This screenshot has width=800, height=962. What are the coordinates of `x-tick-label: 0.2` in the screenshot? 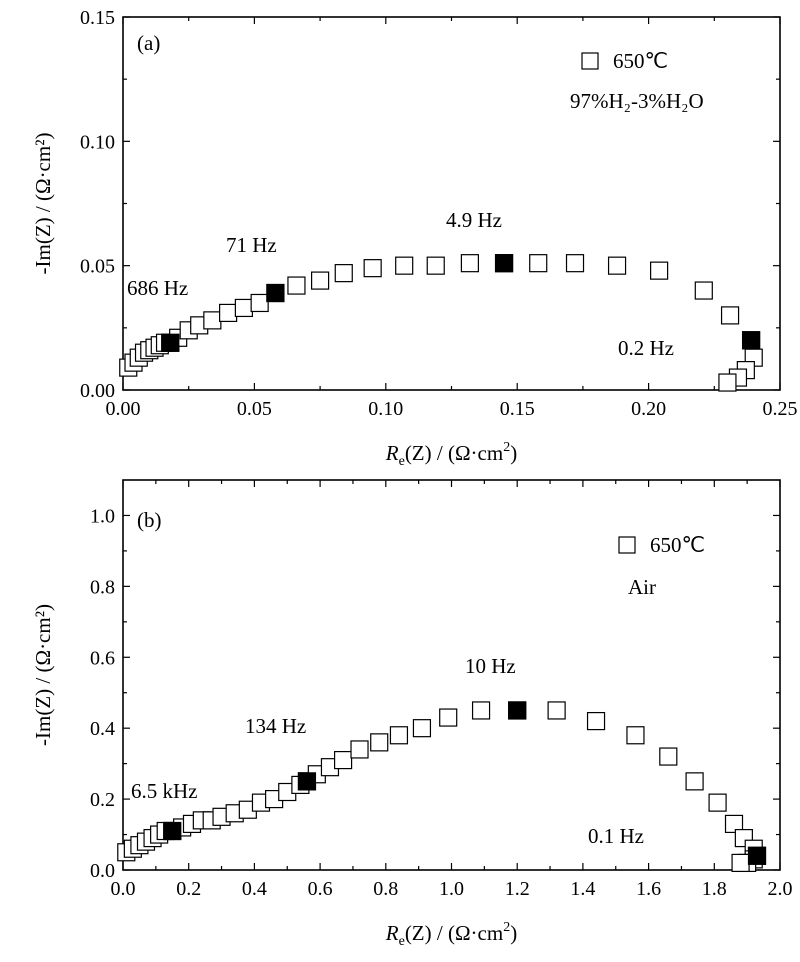 It's located at (188, 889).